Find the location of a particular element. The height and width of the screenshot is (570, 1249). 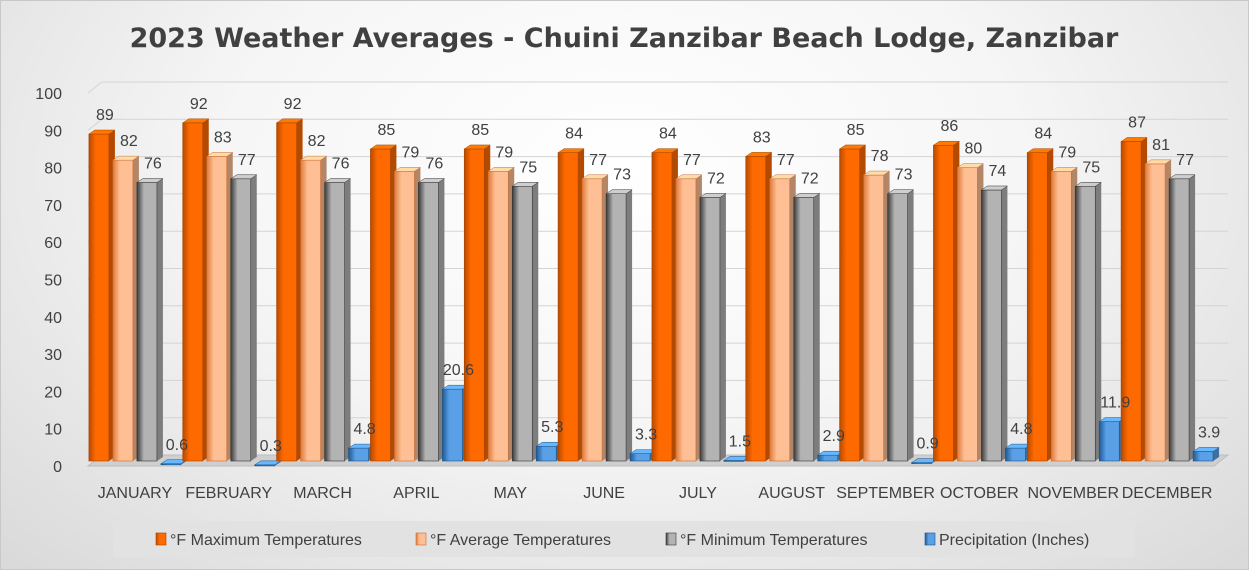

category-label: APRIL is located at coordinates (416, 493).